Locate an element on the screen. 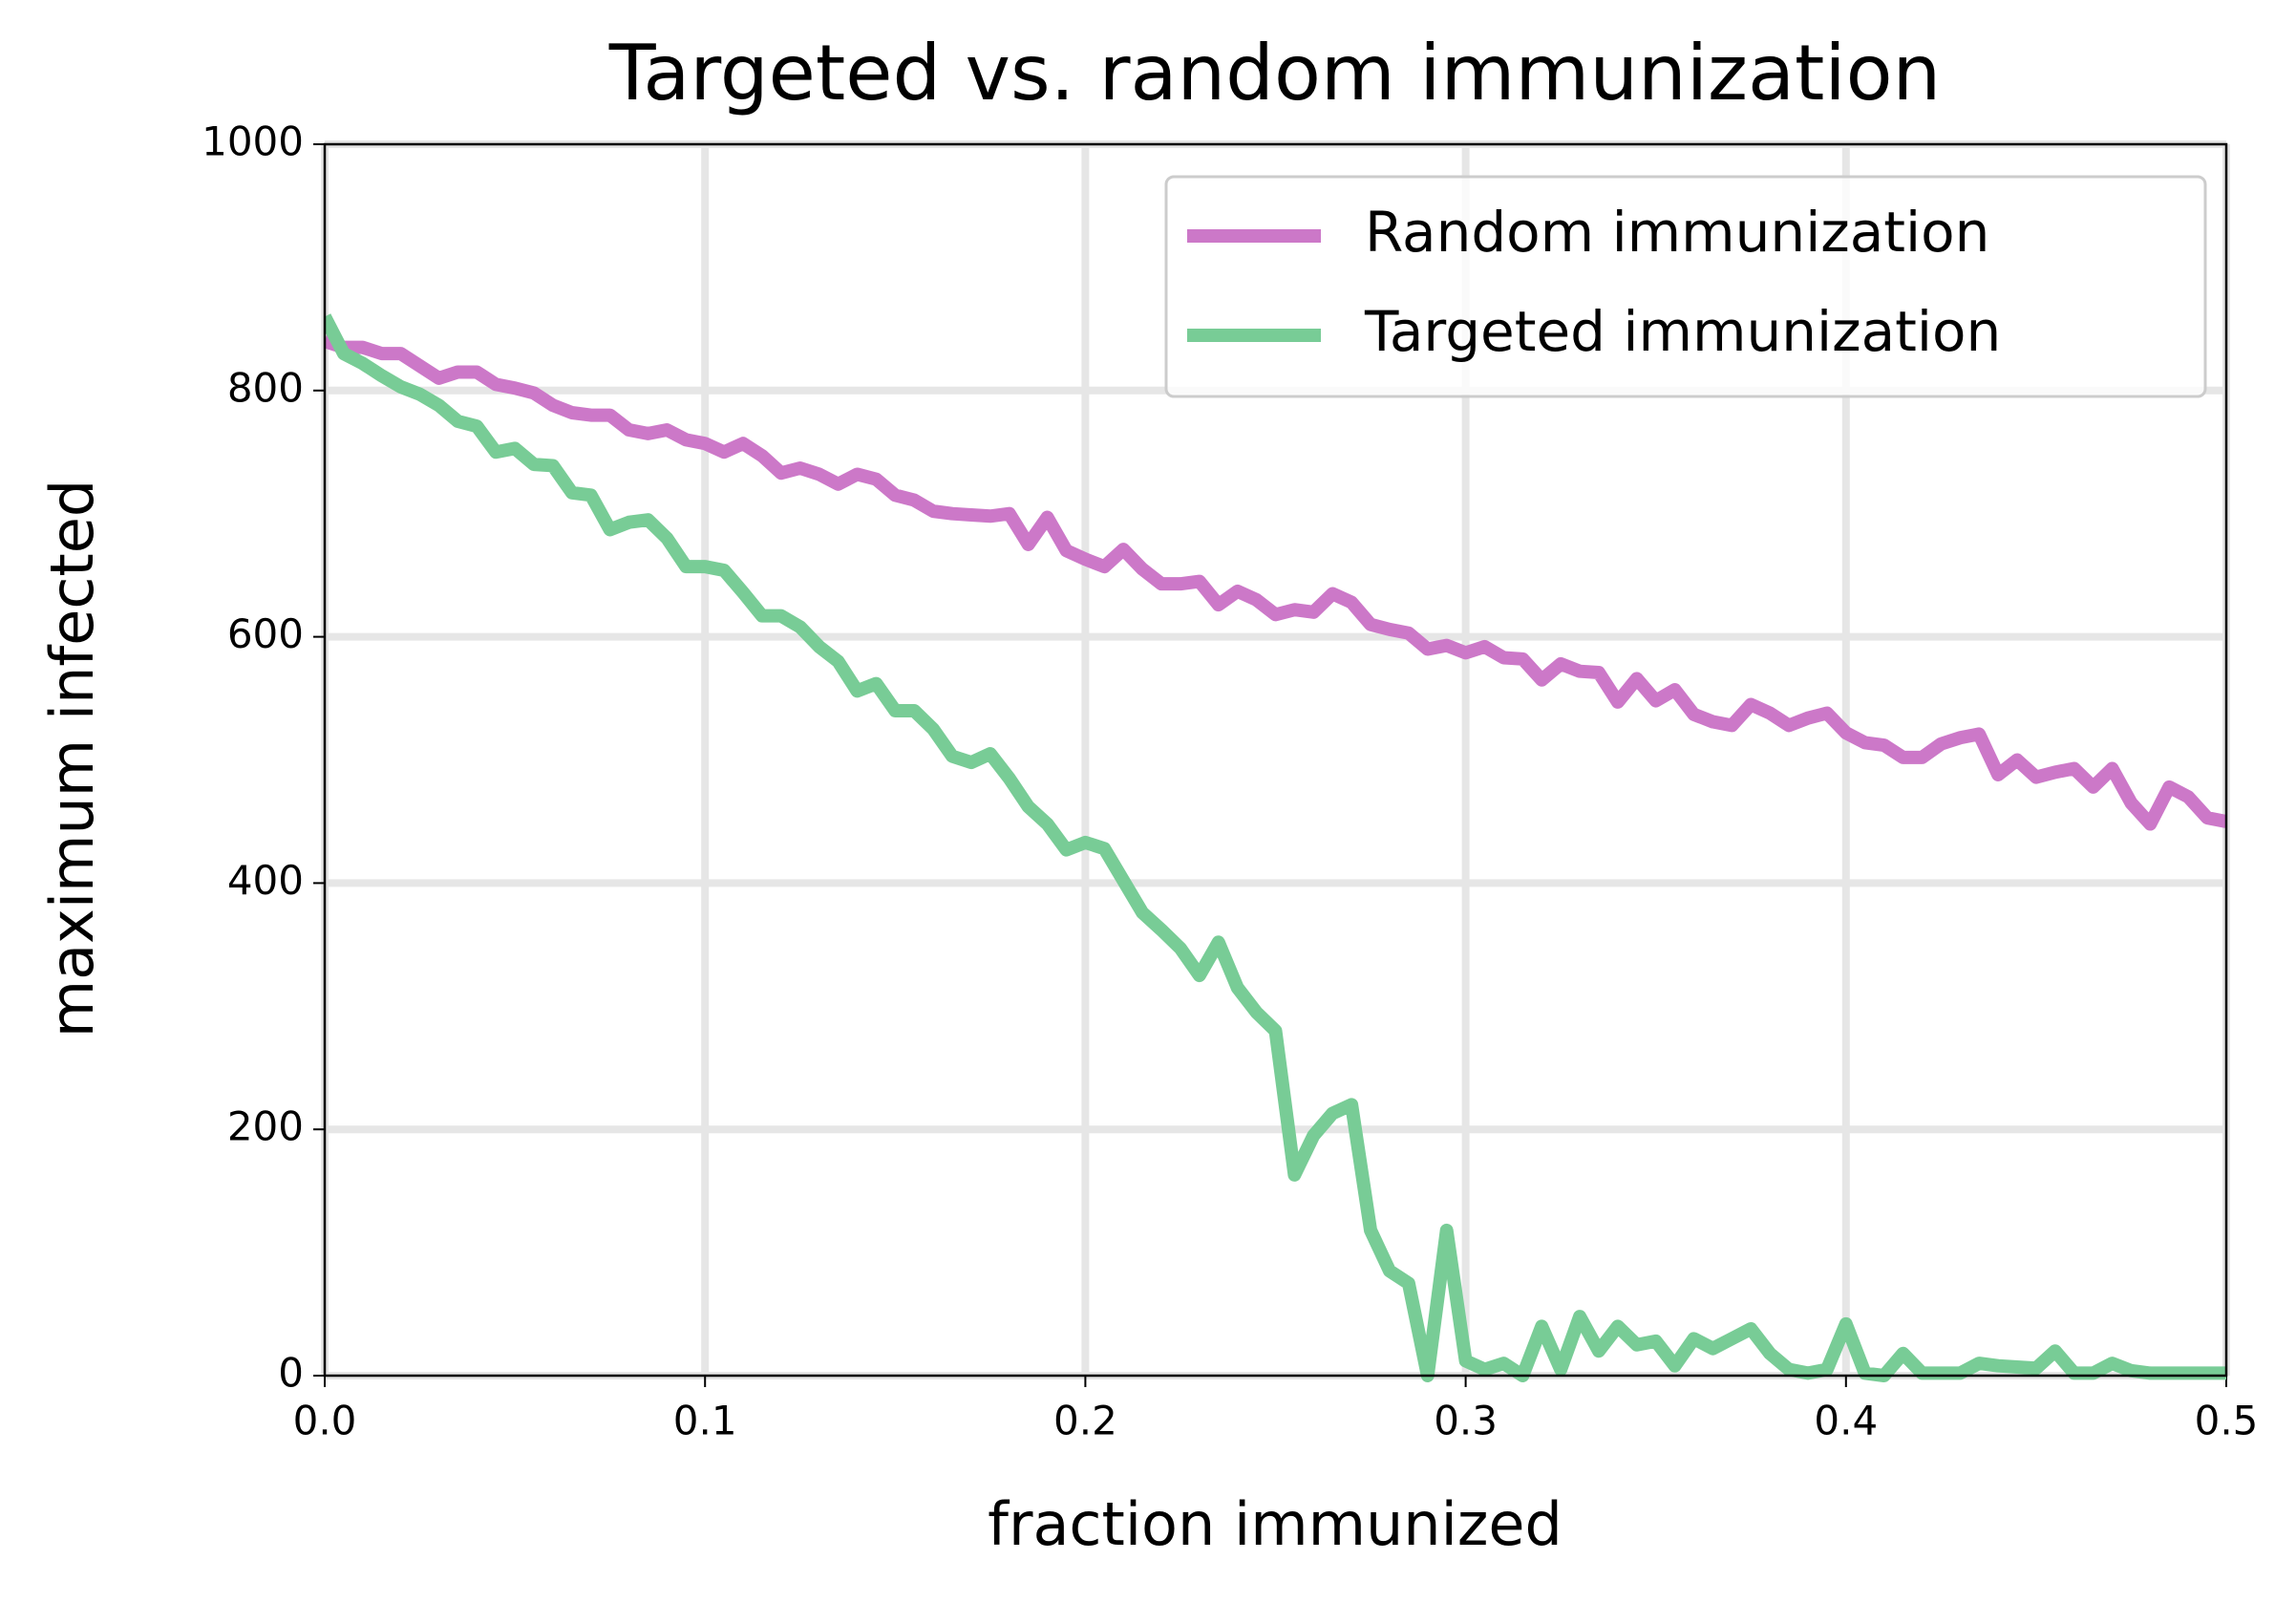 This screenshot has width=2296, height=1603. y-tick-label: 600 is located at coordinates (265, 633).